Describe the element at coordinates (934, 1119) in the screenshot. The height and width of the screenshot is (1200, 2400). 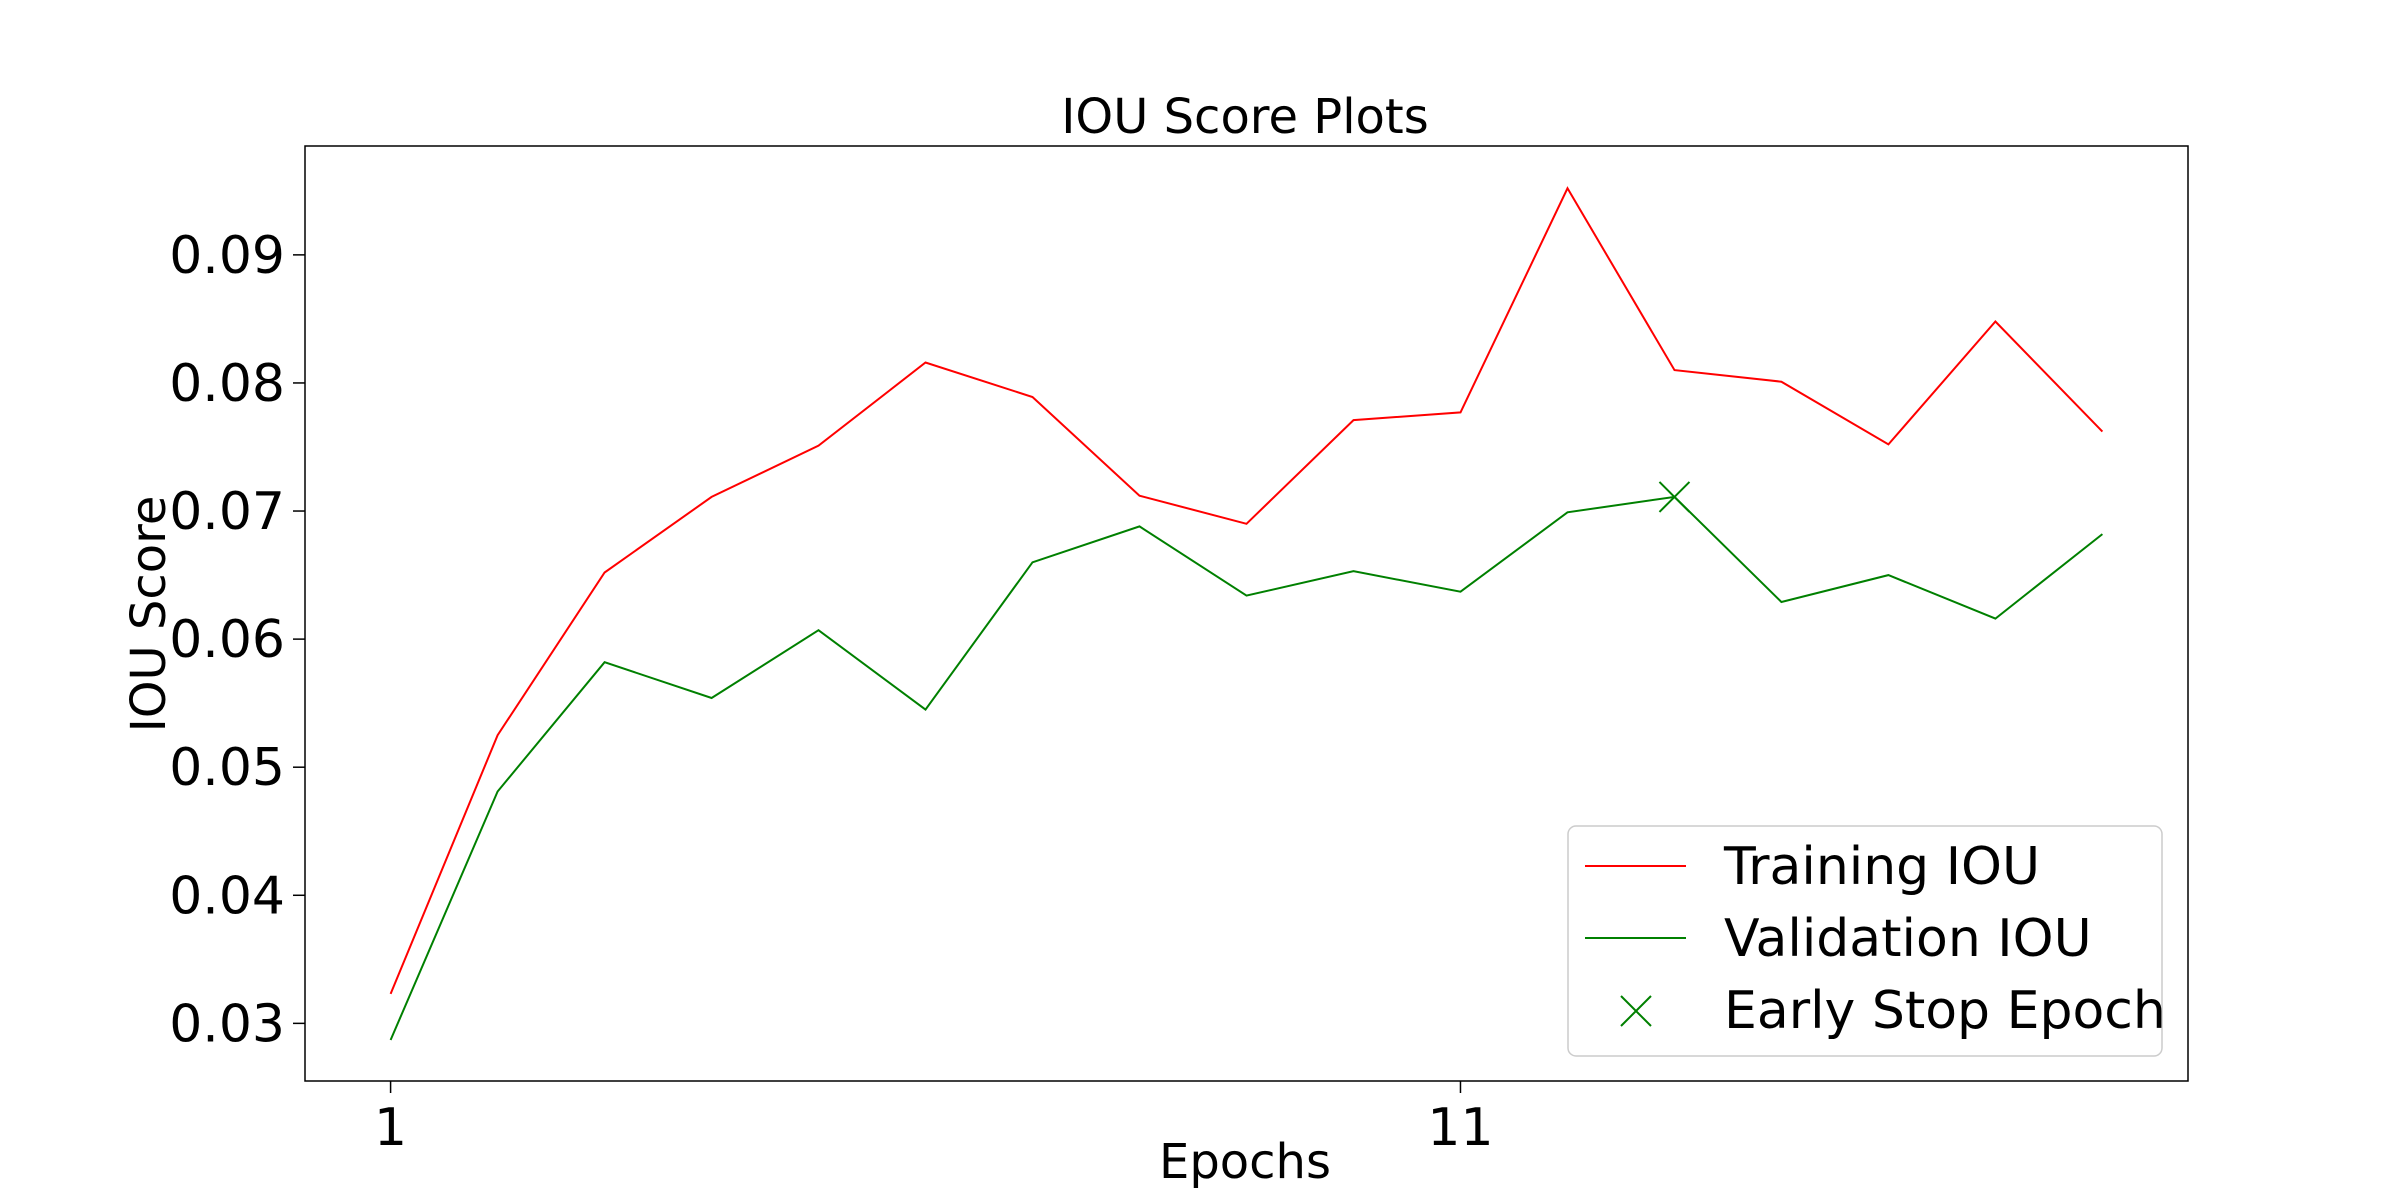
I see `x-axis: 1 11` at that location.